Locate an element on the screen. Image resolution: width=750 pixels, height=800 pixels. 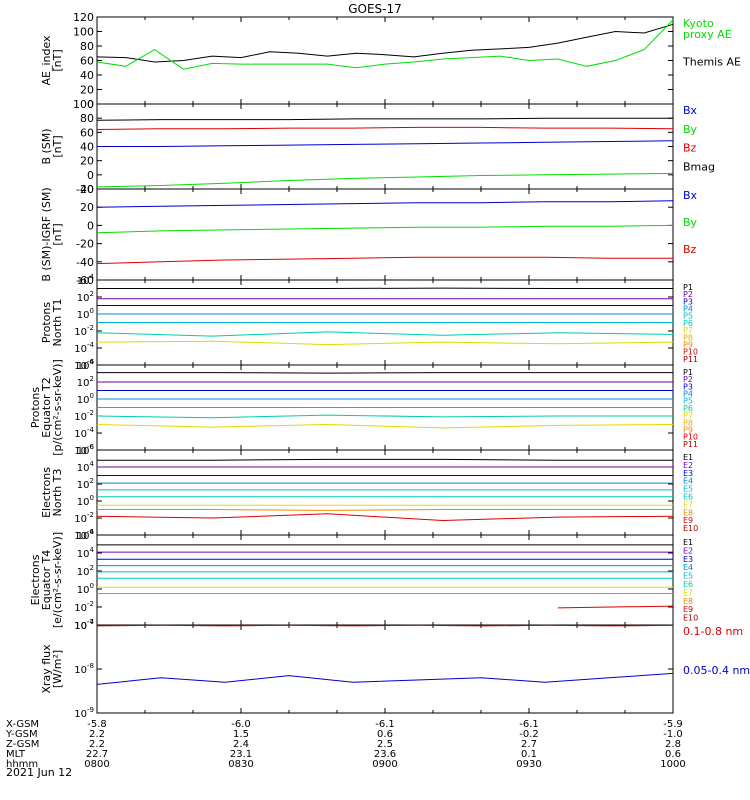
legend-entry: P7 is located at coordinates (688, 415).